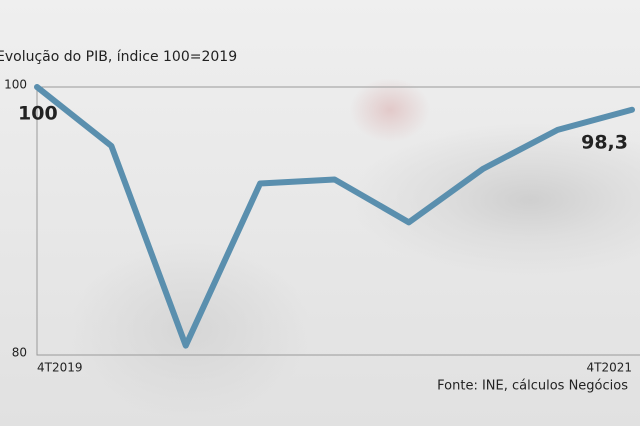 The width and height of the screenshot is (640, 426). What do you see at coordinates (532, 386) in the screenshot?
I see `source-note: Fonte: INE, cálculos Negócios` at bounding box center [532, 386].